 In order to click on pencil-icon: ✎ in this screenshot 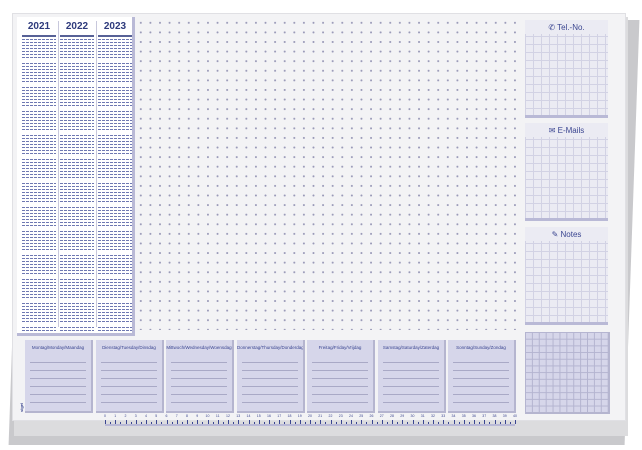, I will do `click(555, 234)`.